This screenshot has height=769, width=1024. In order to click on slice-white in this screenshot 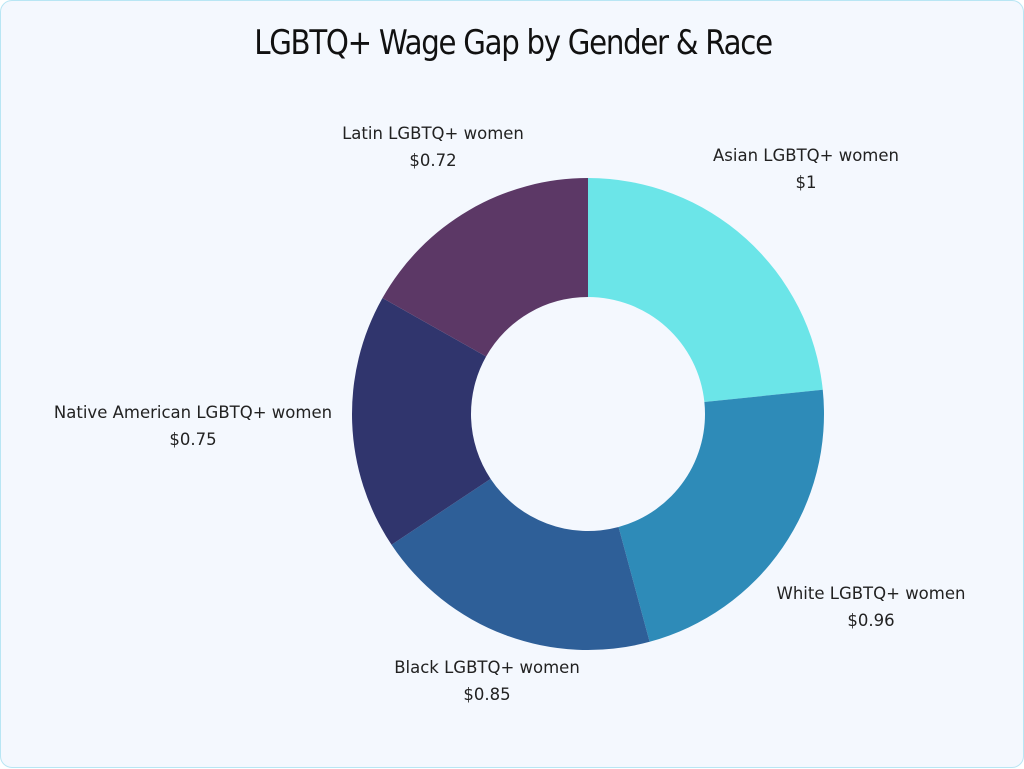, I will do `click(721, 515)`.